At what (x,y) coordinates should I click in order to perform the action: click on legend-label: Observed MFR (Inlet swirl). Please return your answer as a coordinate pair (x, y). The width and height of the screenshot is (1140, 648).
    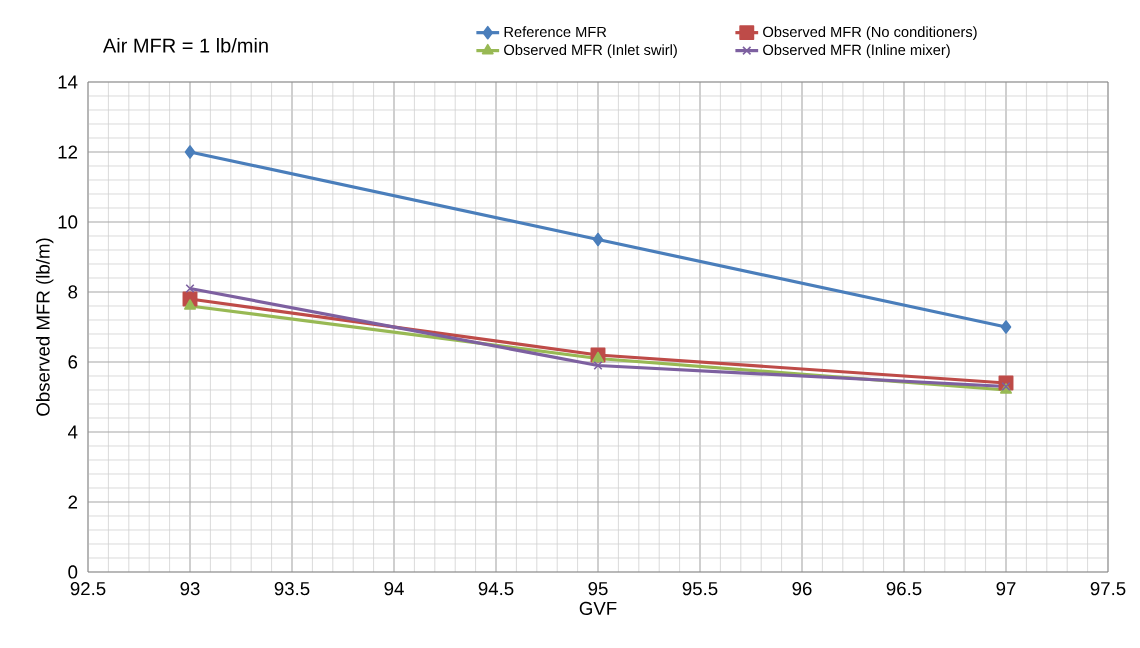
    Looking at the image, I should click on (590, 51).